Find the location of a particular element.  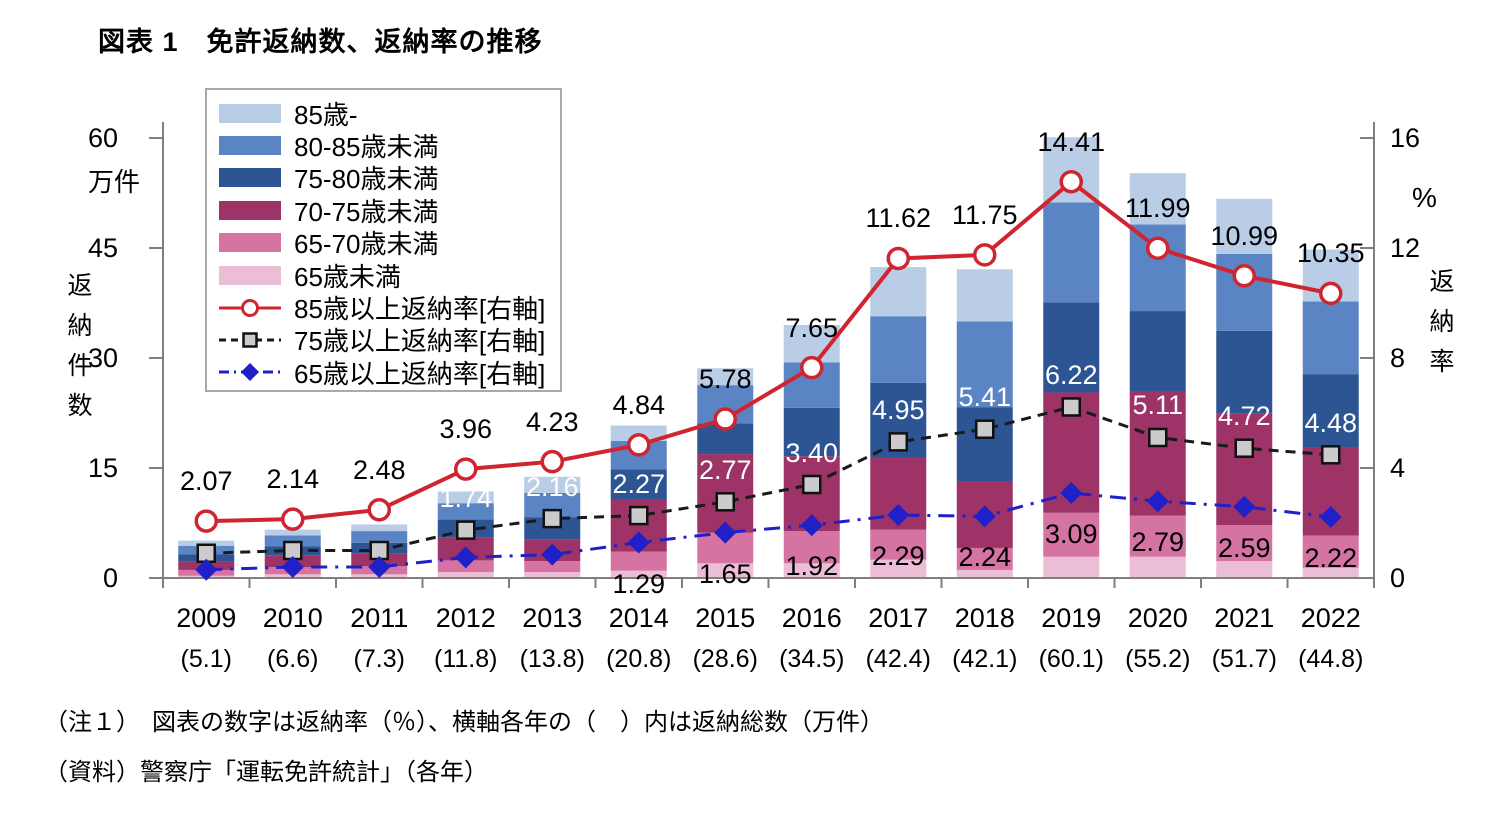

legend-item-65歳未満: 65歳未満 is located at coordinates (389, 275).